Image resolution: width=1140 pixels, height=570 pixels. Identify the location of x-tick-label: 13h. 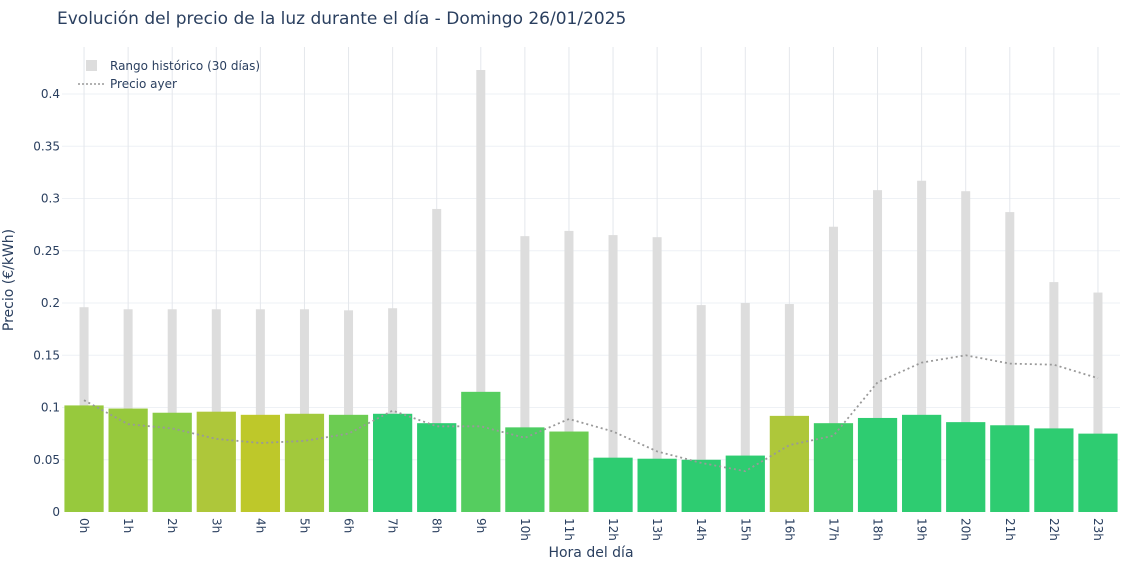
(657, 529).